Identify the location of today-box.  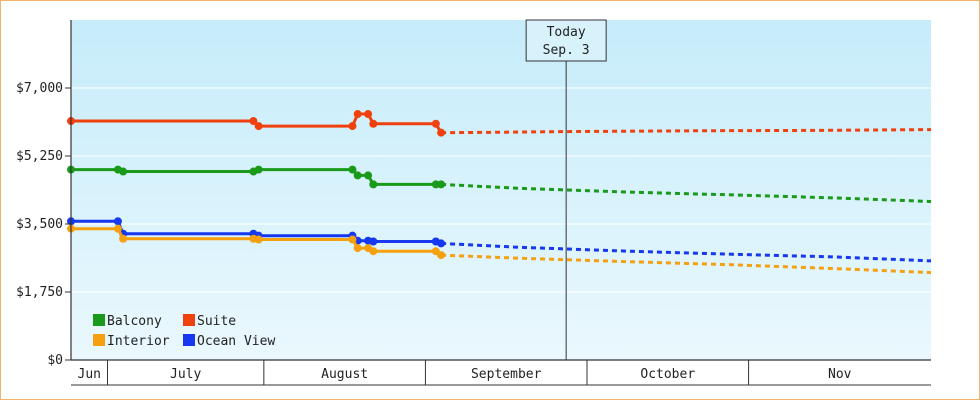
(566, 40).